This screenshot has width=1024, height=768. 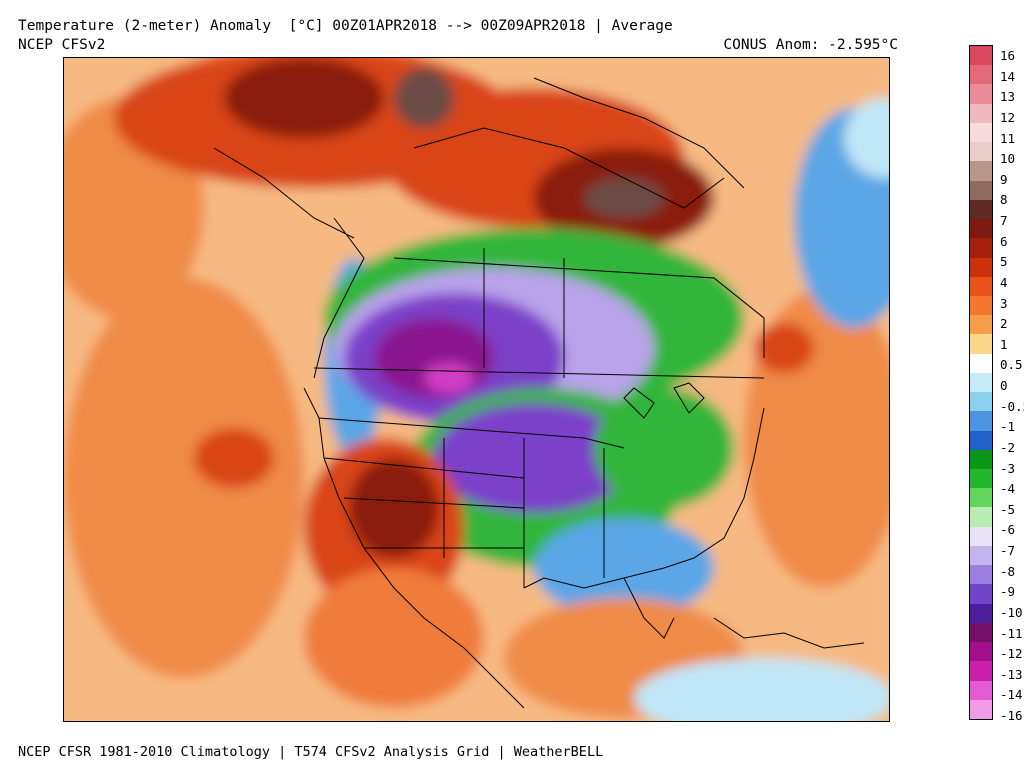 I want to click on color-scale-tick-label: -9, so click(x=1008, y=592).